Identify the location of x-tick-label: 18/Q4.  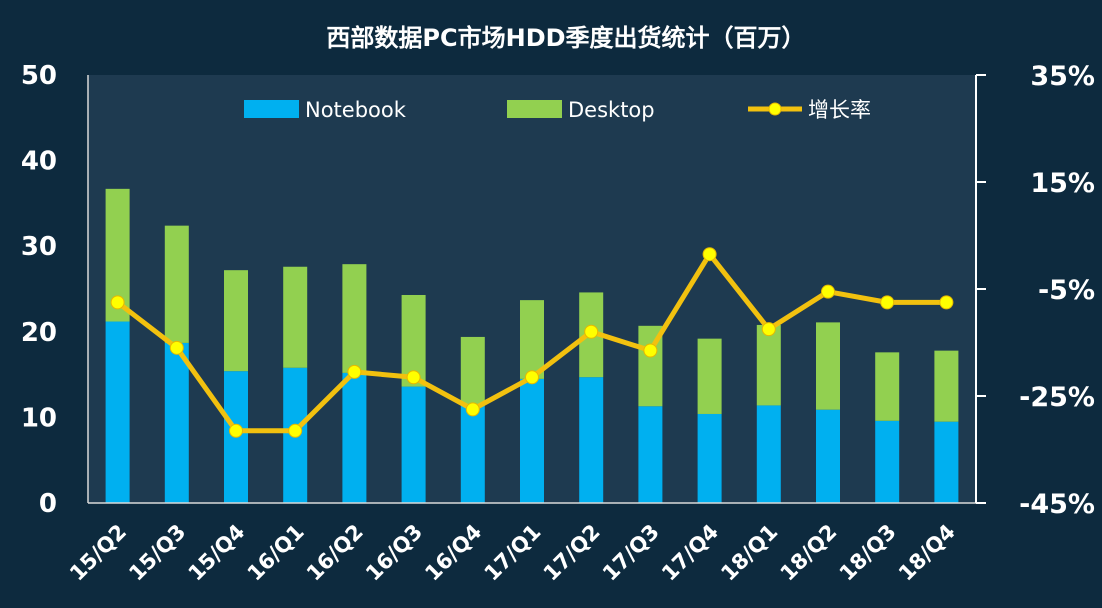
(927, 553).